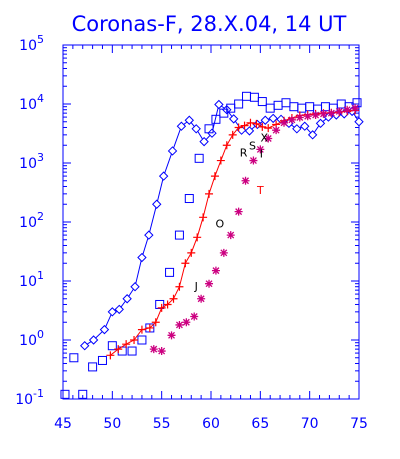 The height and width of the screenshot is (459, 400). What do you see at coordinates (112, 424) in the screenshot?
I see `x-tick-label: 50` at bounding box center [112, 424].